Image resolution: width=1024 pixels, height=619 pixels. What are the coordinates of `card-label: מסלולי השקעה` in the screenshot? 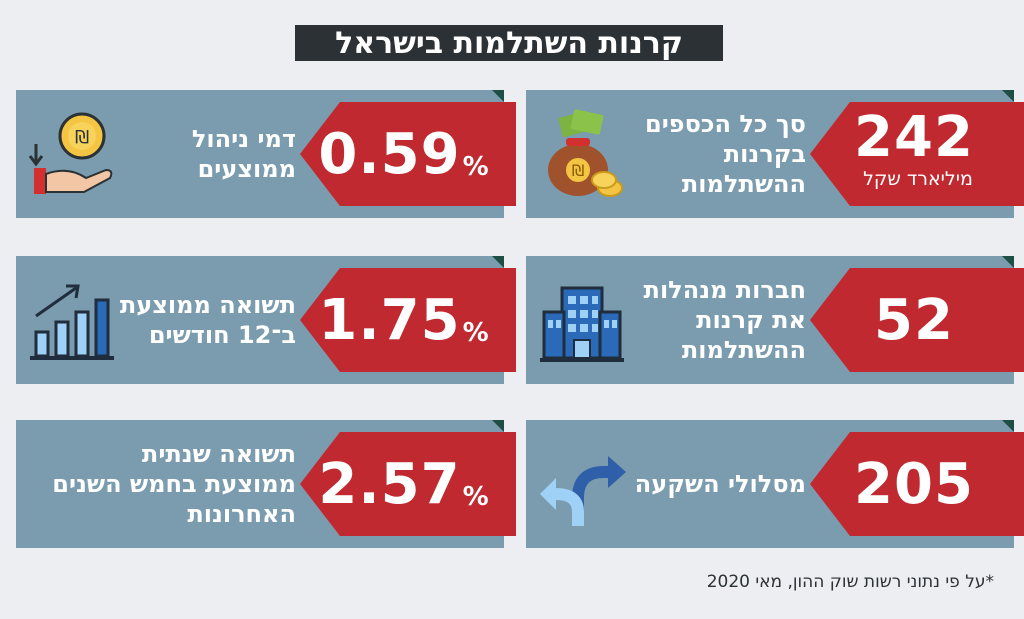 It's located at (720, 484).